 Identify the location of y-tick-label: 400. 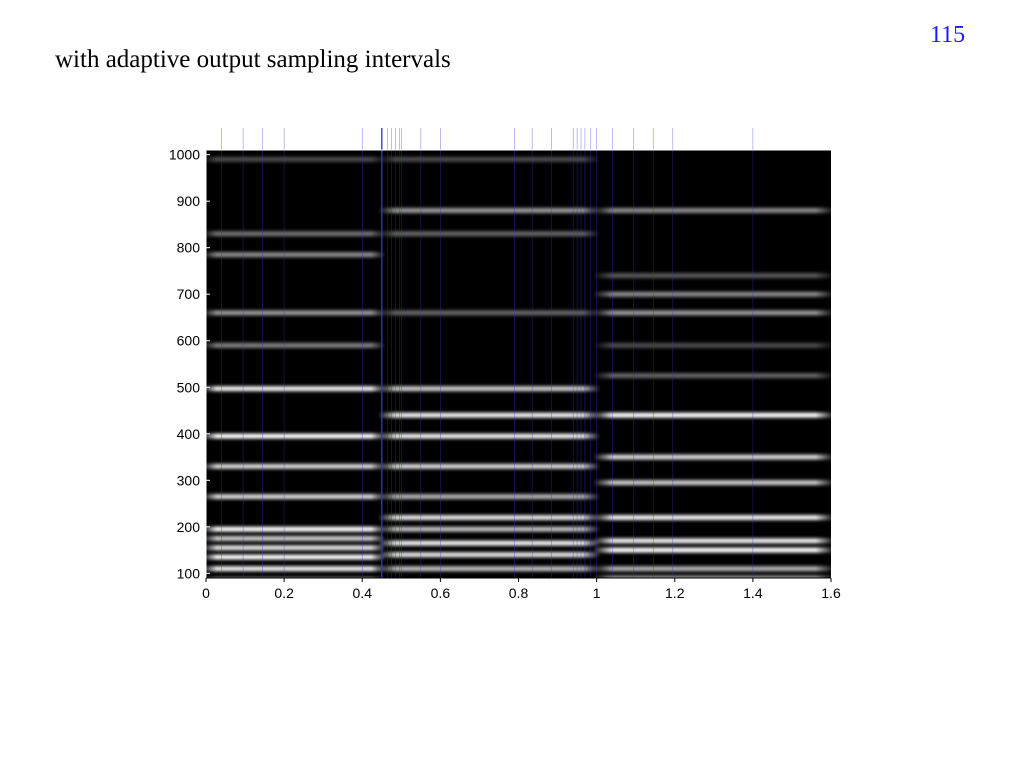
(189, 434).